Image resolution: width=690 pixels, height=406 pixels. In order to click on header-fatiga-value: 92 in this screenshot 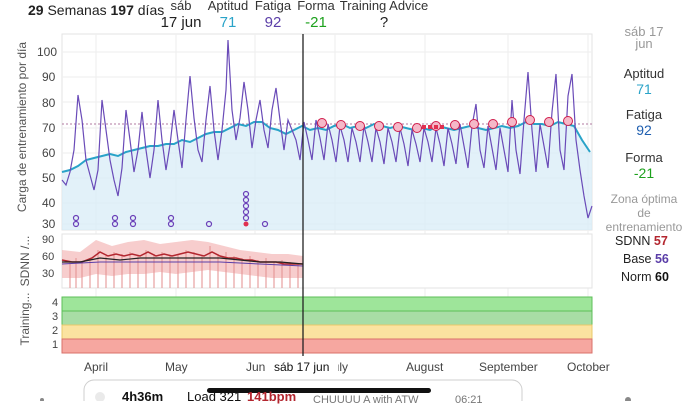, I will do `click(273, 22)`.